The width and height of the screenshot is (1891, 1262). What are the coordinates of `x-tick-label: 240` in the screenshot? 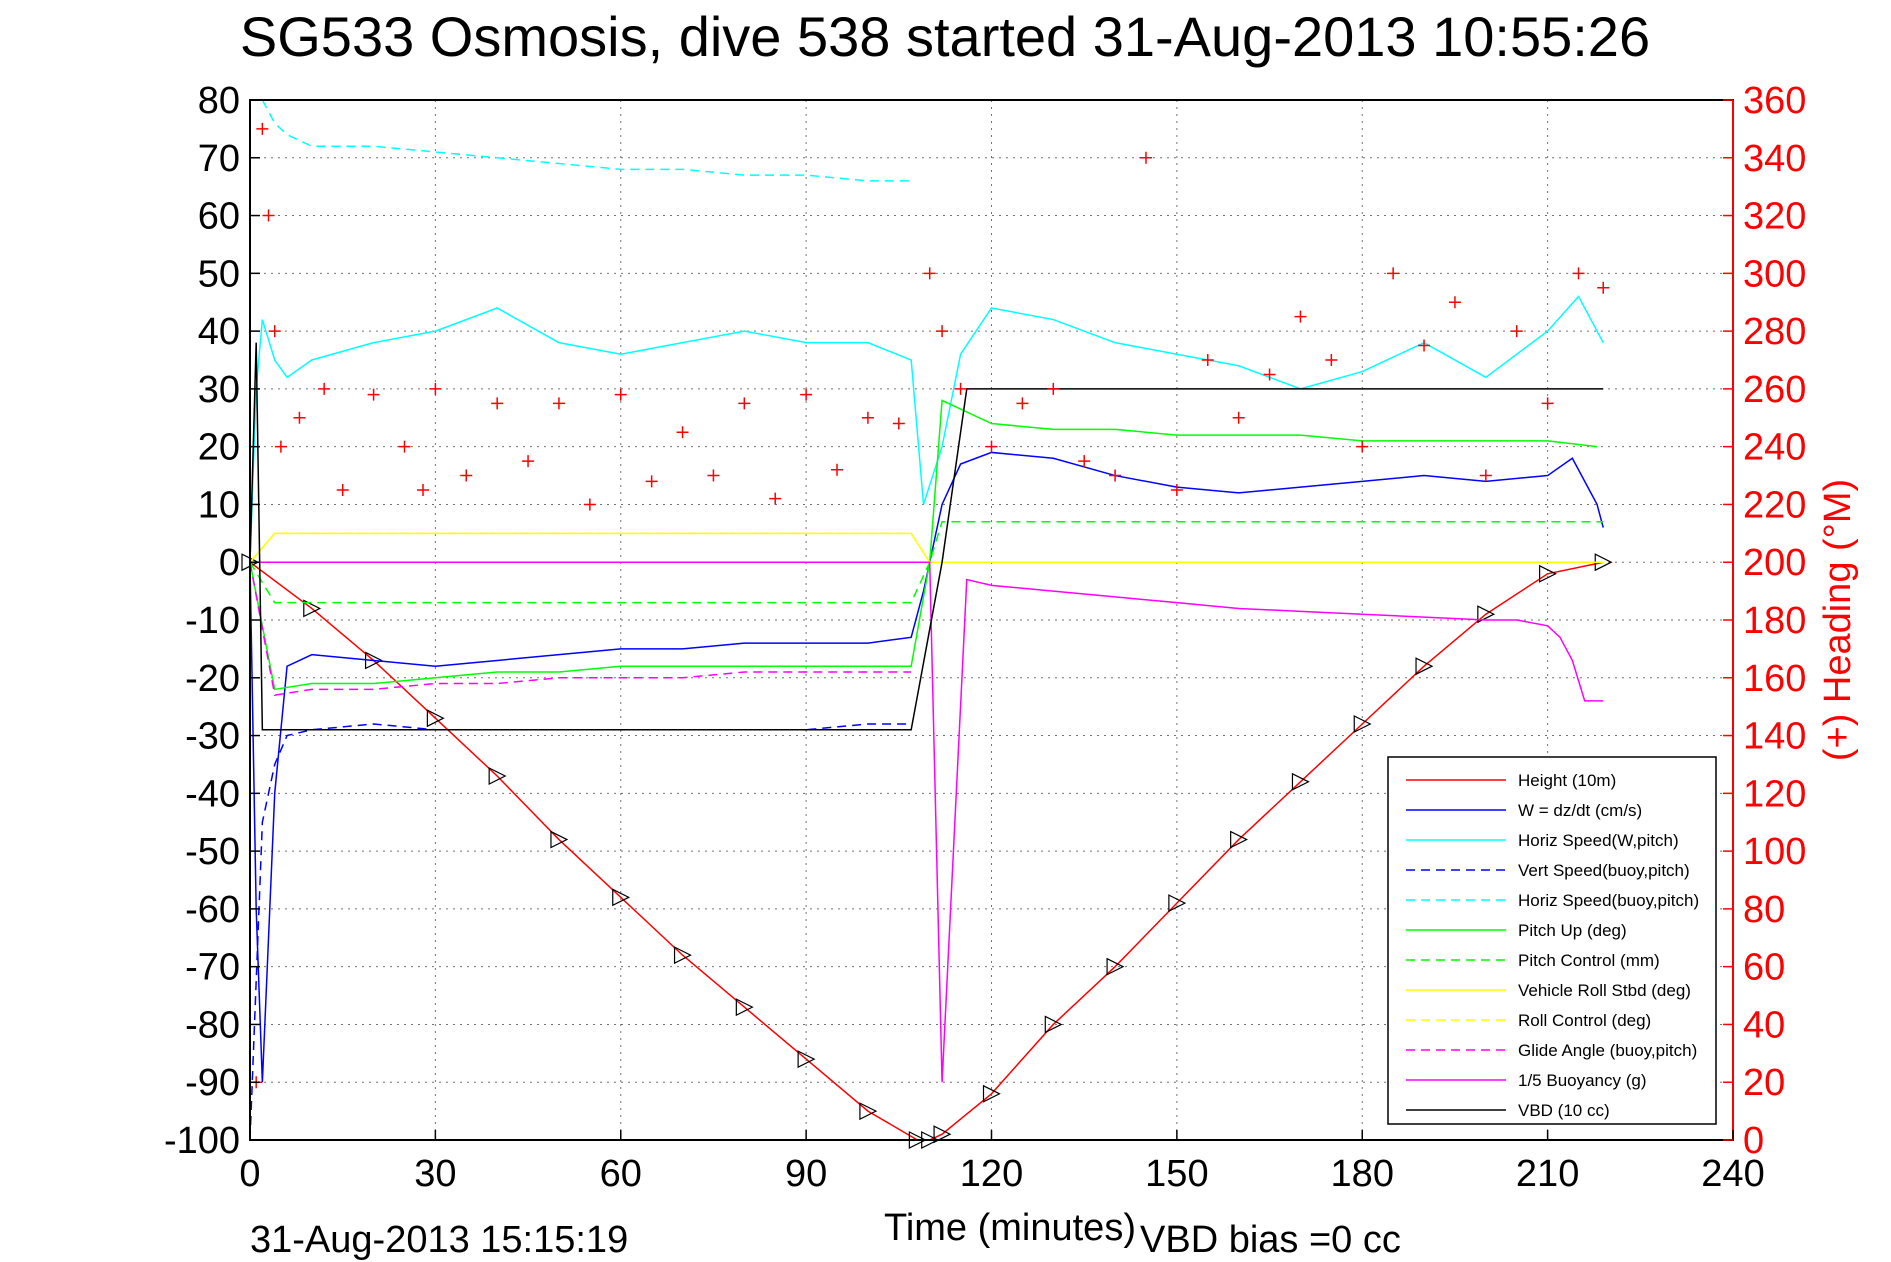 It's located at (1732, 1174).